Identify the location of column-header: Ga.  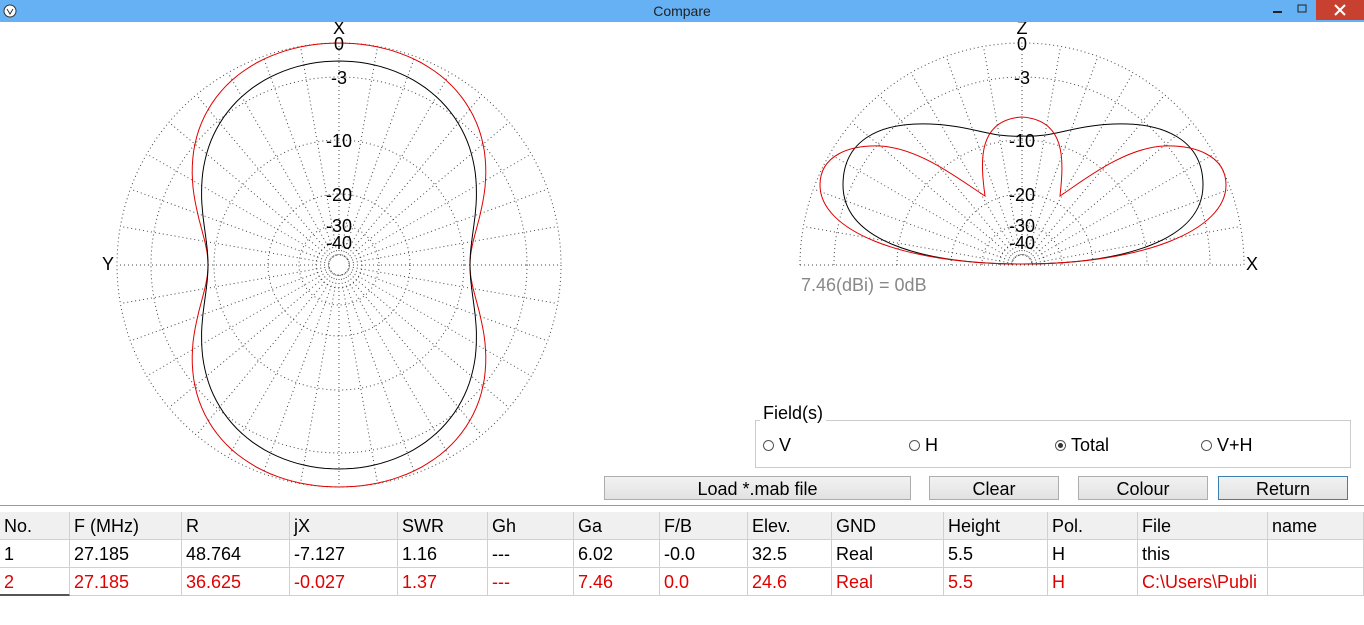
(617, 526).